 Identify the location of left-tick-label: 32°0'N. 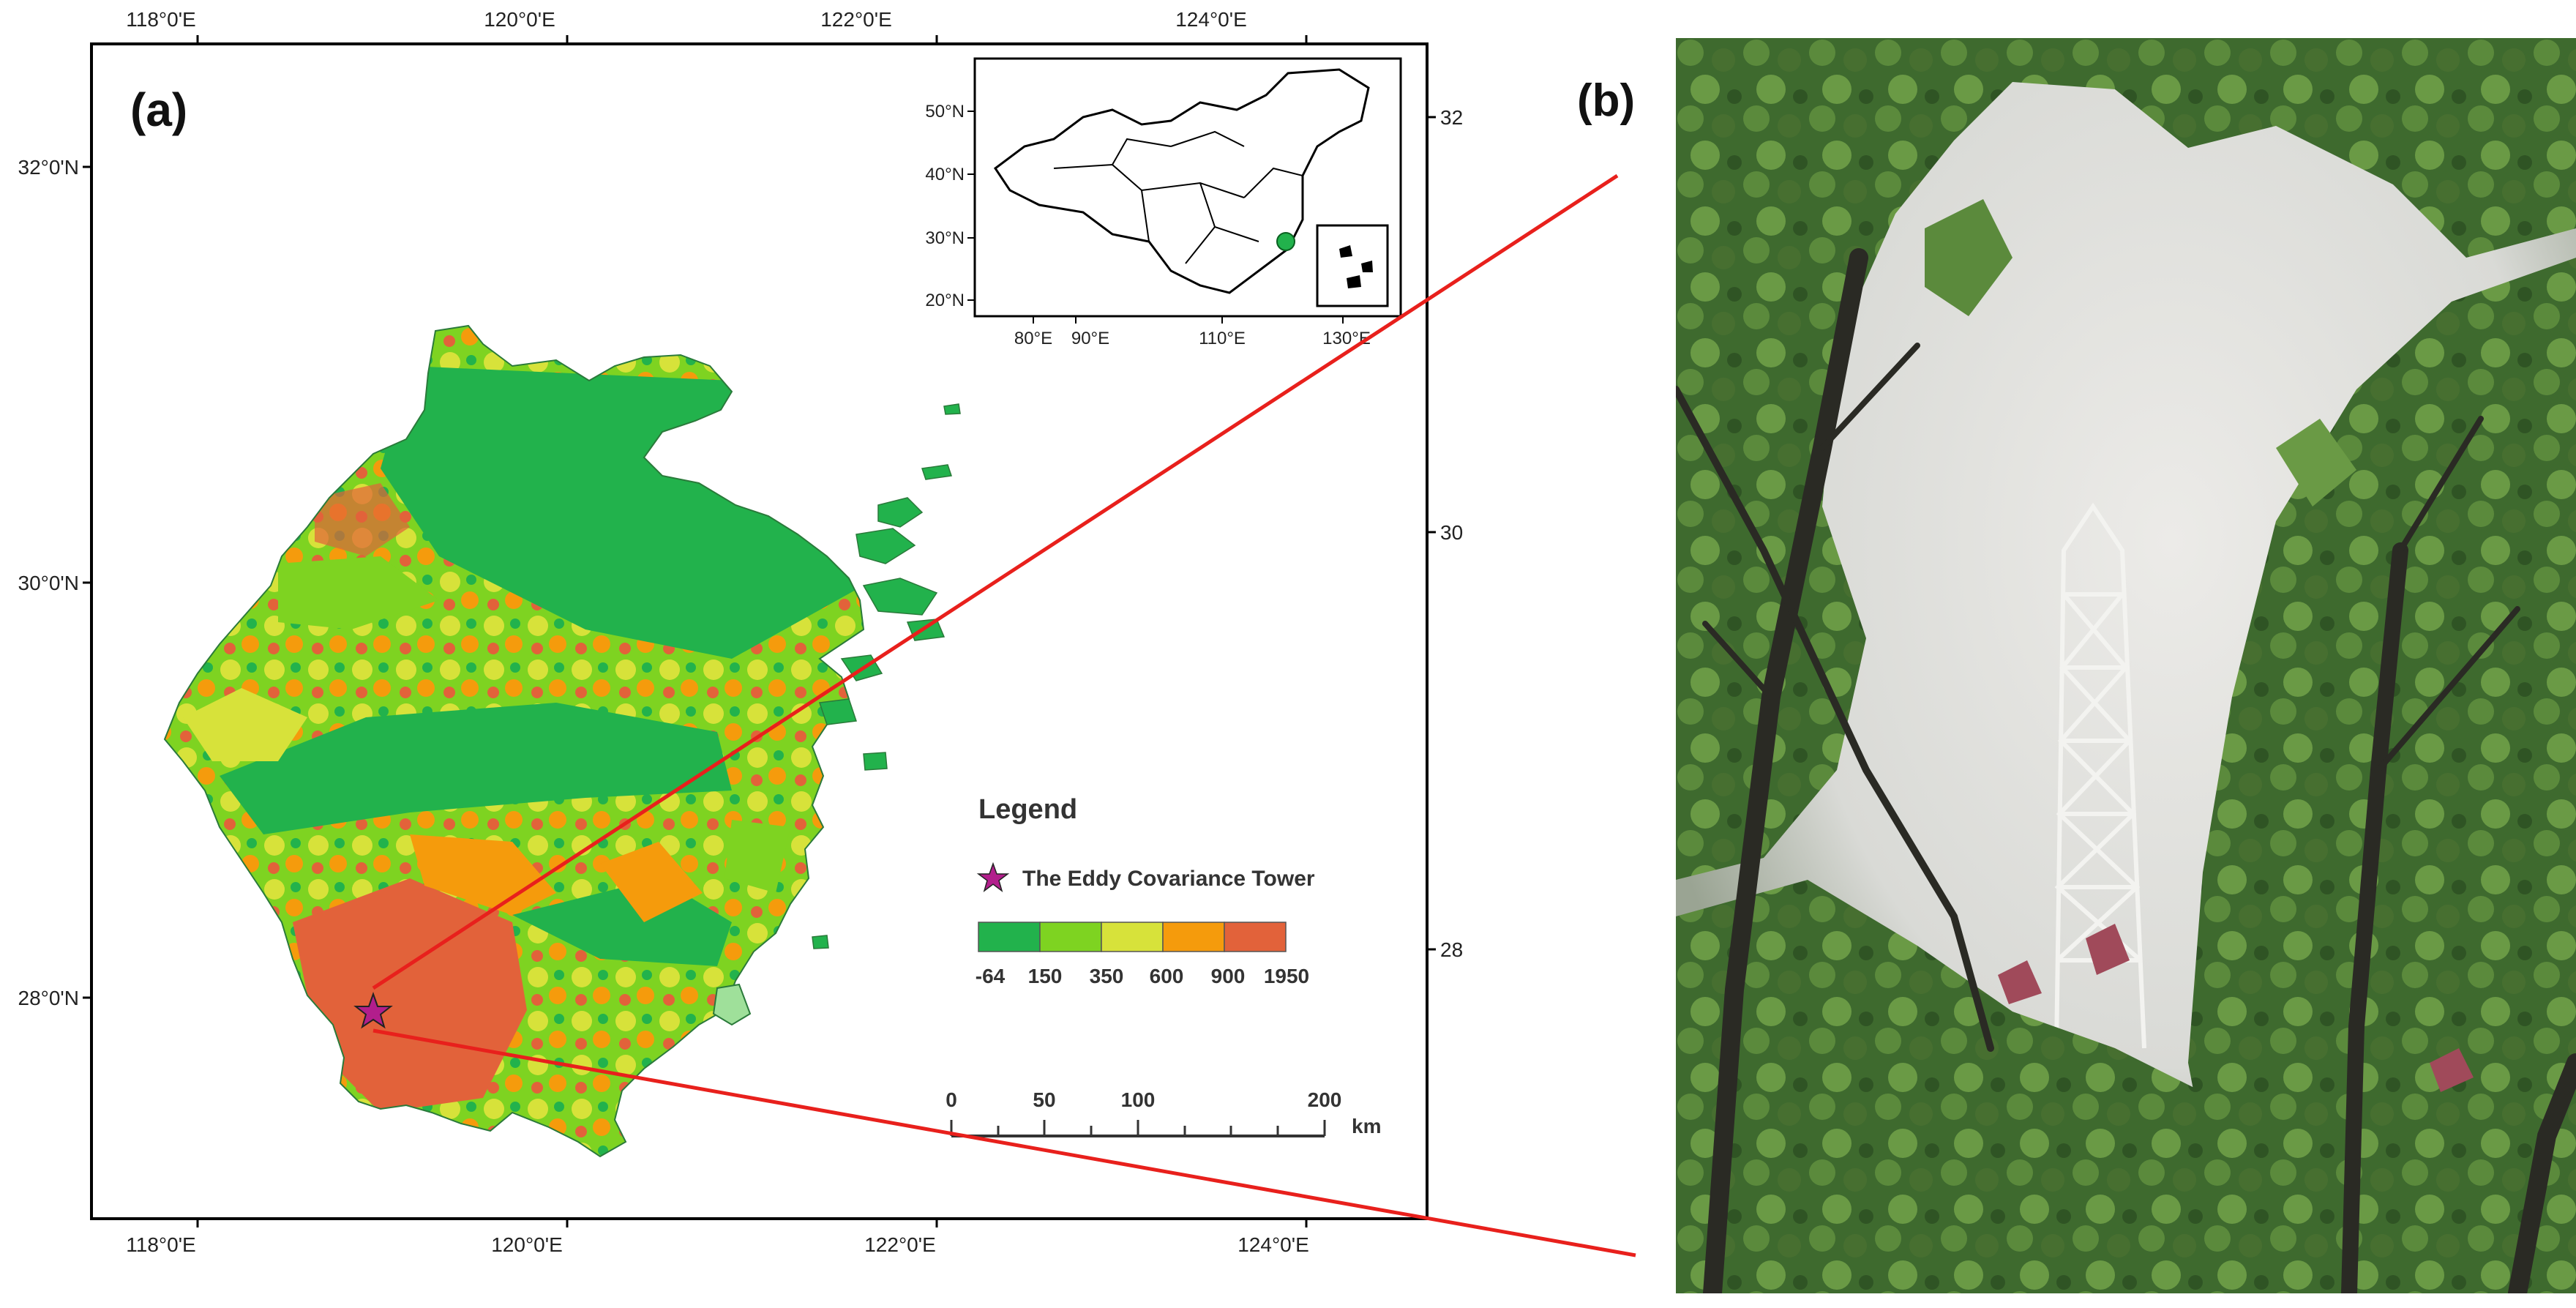
(48, 167).